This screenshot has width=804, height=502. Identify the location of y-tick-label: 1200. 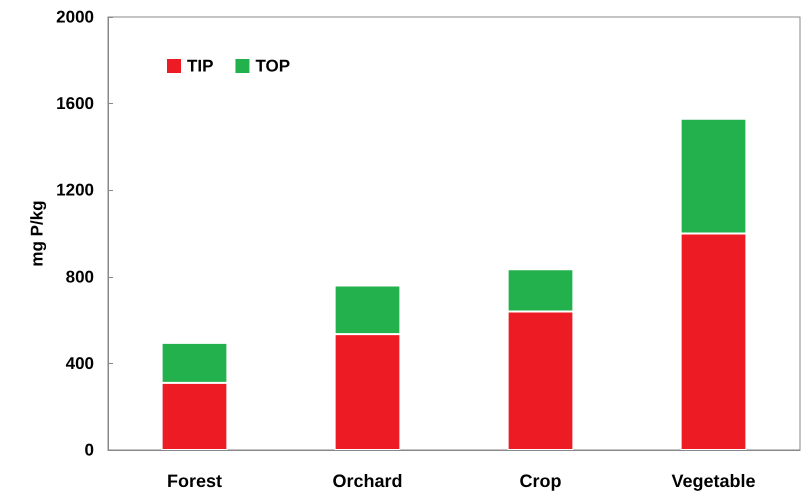
(75, 190).